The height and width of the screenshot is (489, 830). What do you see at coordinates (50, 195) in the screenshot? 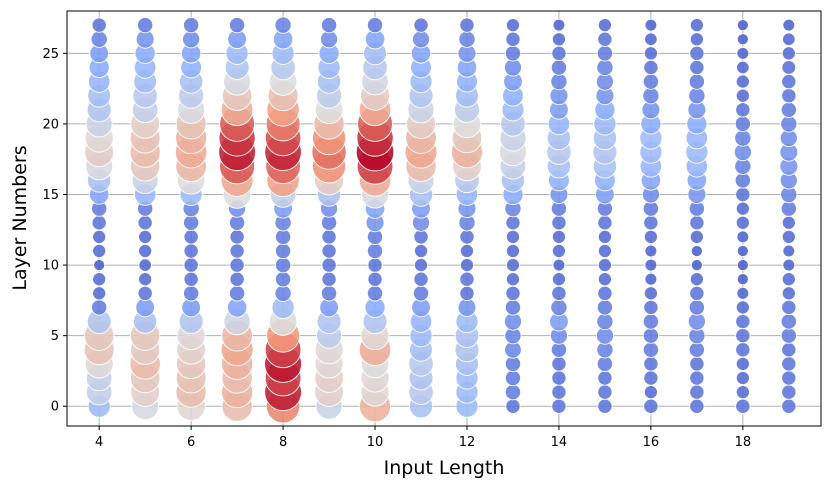
I see `y-tick-label: 15` at bounding box center [50, 195].